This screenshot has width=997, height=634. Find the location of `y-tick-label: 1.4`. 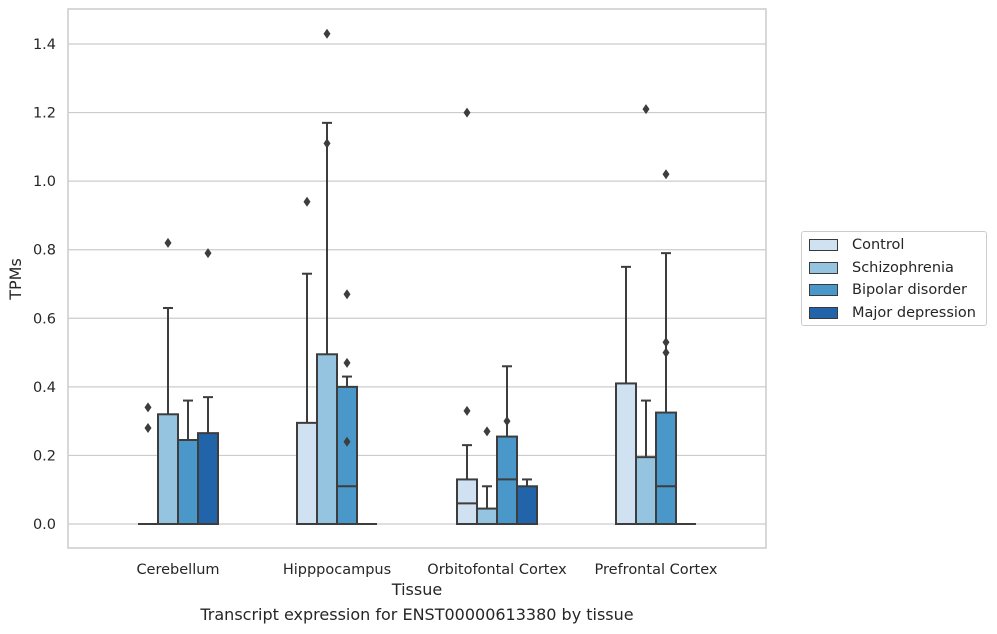

y-tick-label: 1.4 is located at coordinates (44, 45).